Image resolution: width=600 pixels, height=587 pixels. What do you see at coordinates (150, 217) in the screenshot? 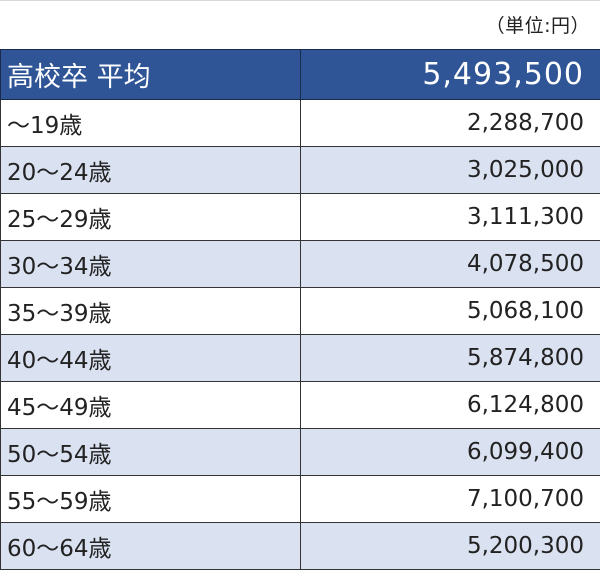
I see `age-range-label: 25～29歳` at bounding box center [150, 217].